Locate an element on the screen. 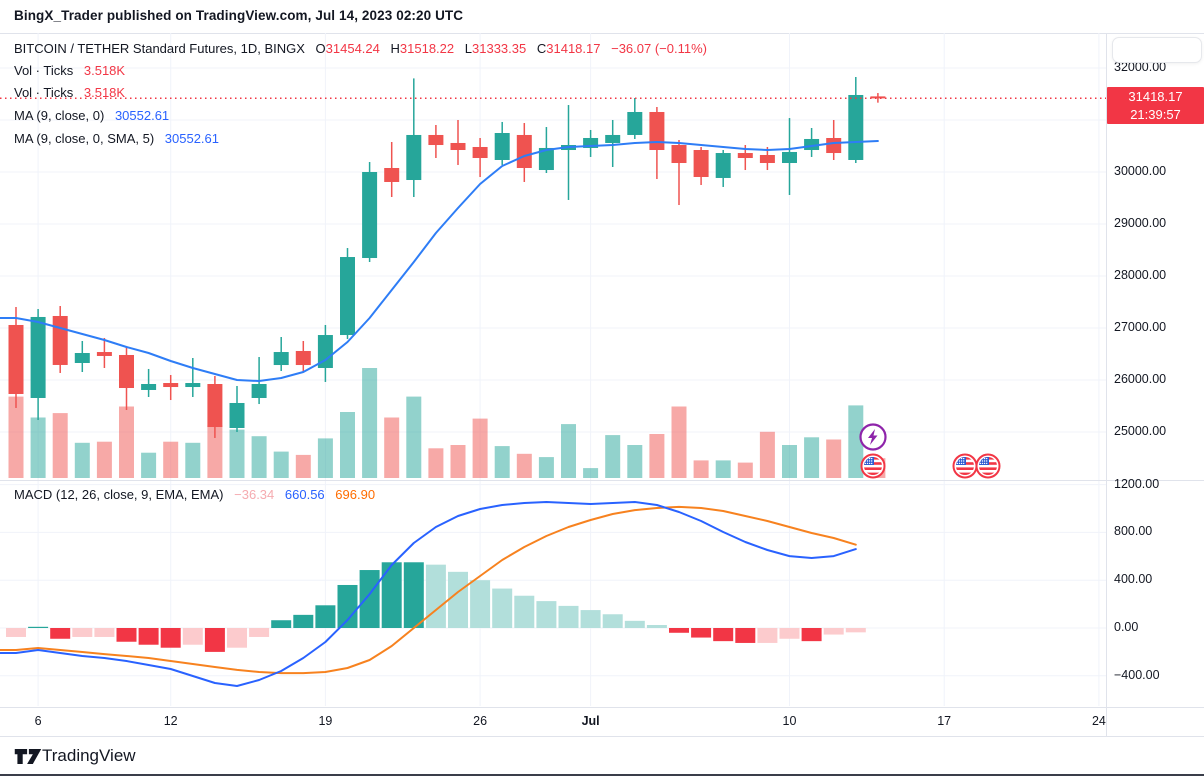 This screenshot has height=780, width=1204. time-axis-label: 19 is located at coordinates (325, 721).